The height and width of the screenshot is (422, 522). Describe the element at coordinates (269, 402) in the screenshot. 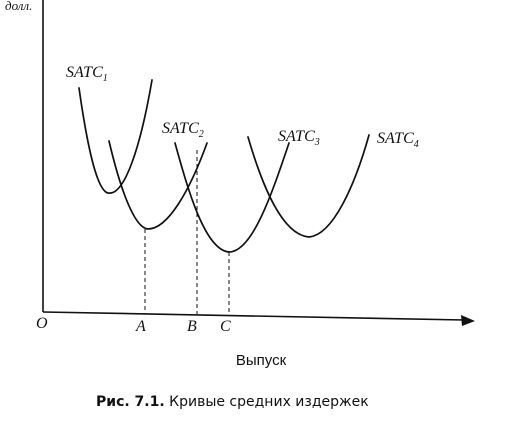

I see `figure-caption-text: Кривые средних издержек` at that location.